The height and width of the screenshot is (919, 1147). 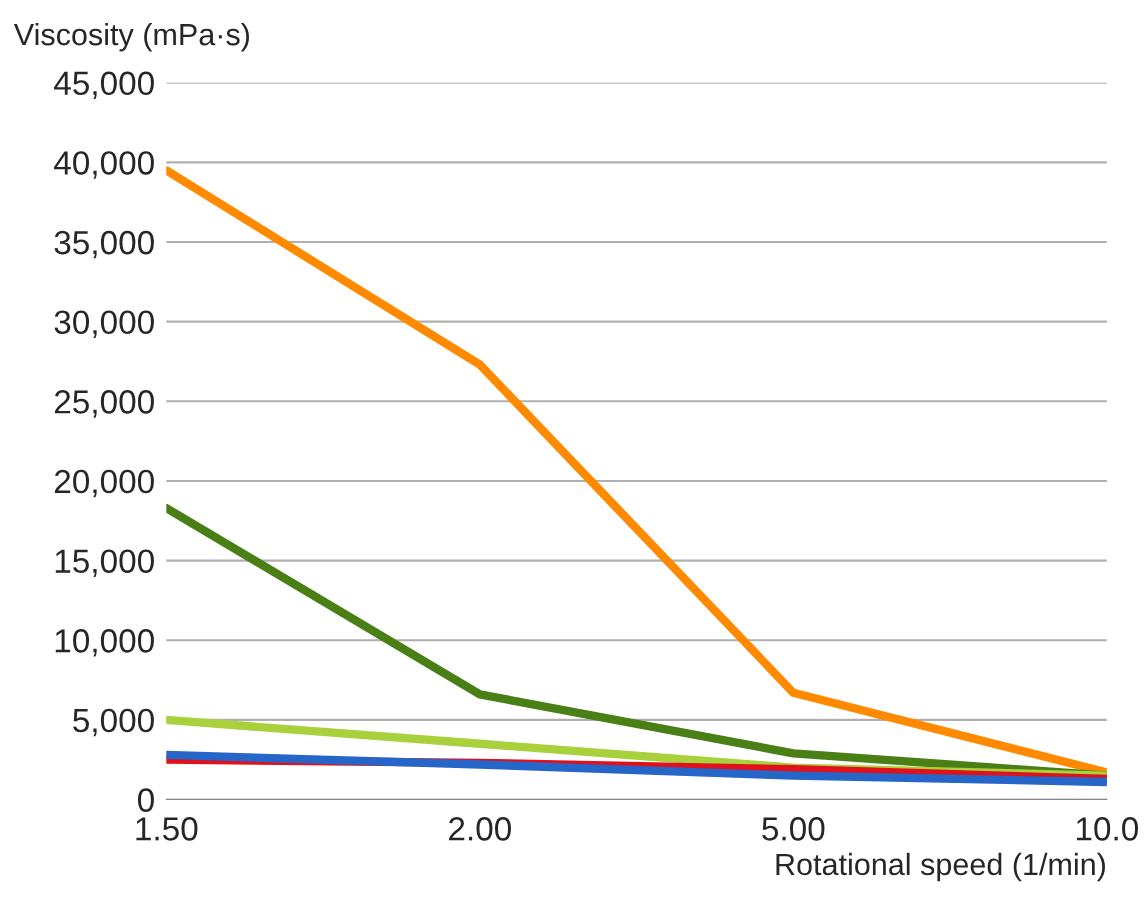 I want to click on y-tick-label: 0, so click(x=145, y=800).